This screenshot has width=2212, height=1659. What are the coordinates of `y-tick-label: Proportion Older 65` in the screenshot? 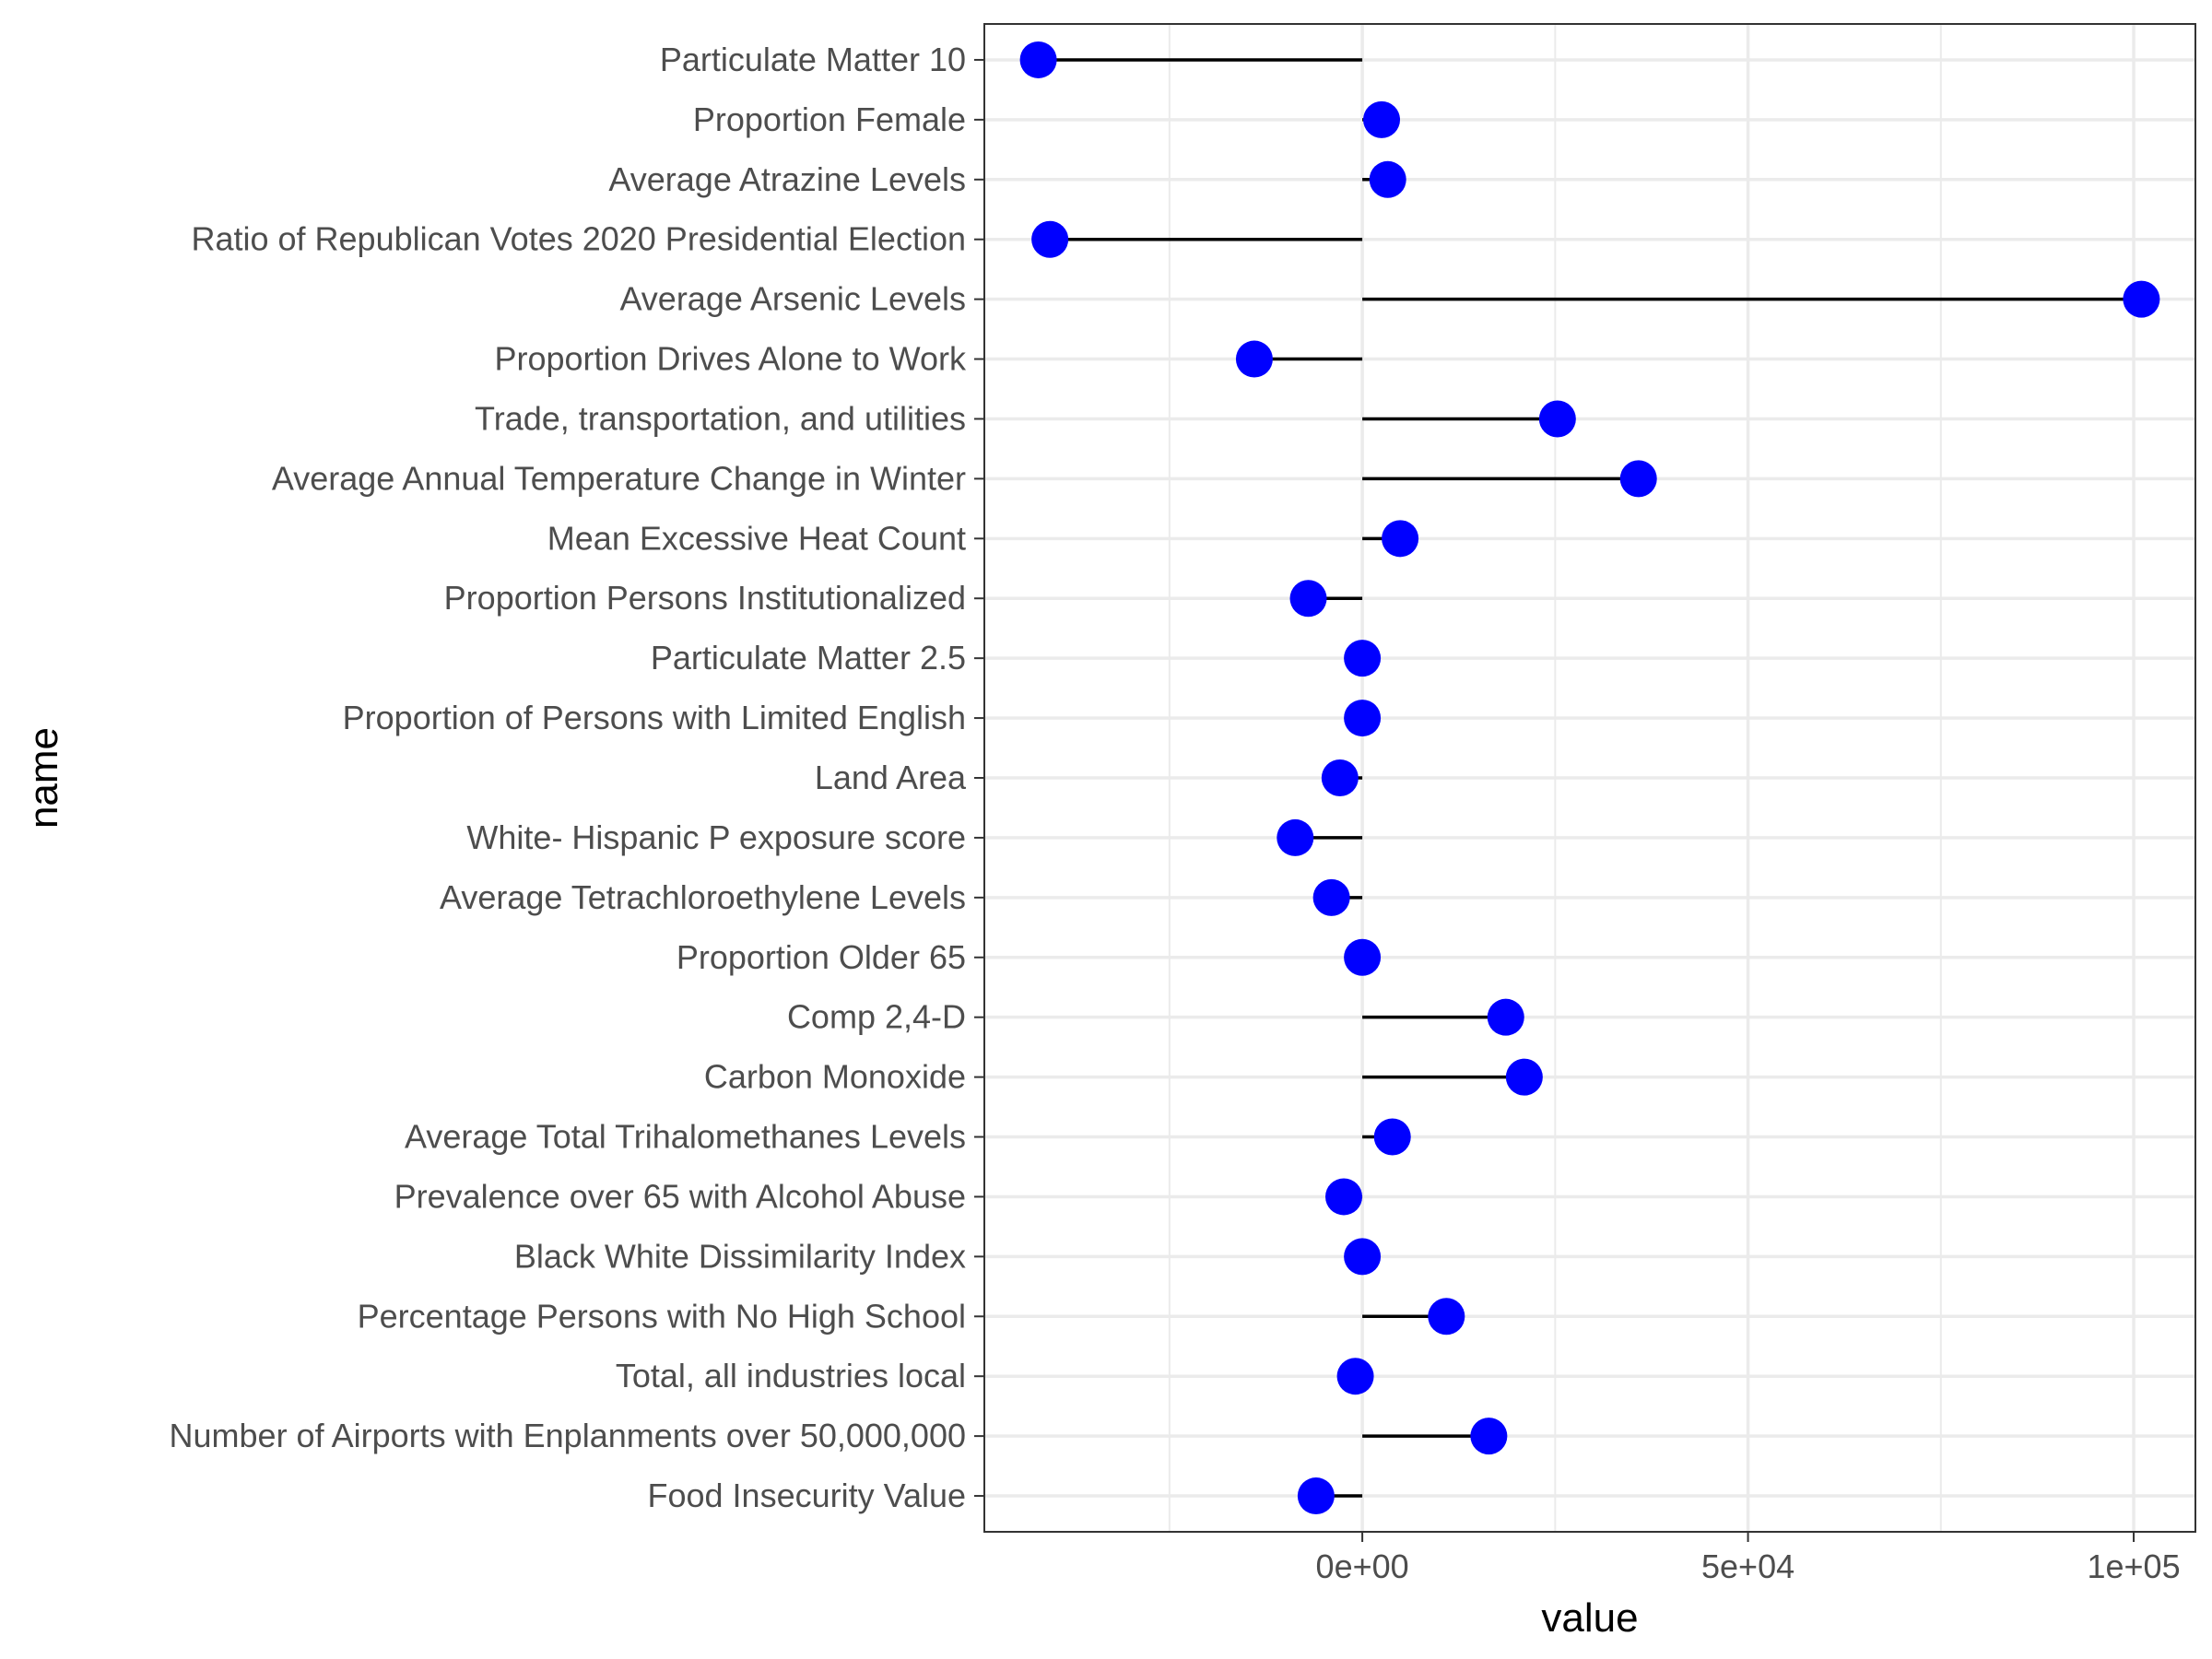 It's located at (821, 957).